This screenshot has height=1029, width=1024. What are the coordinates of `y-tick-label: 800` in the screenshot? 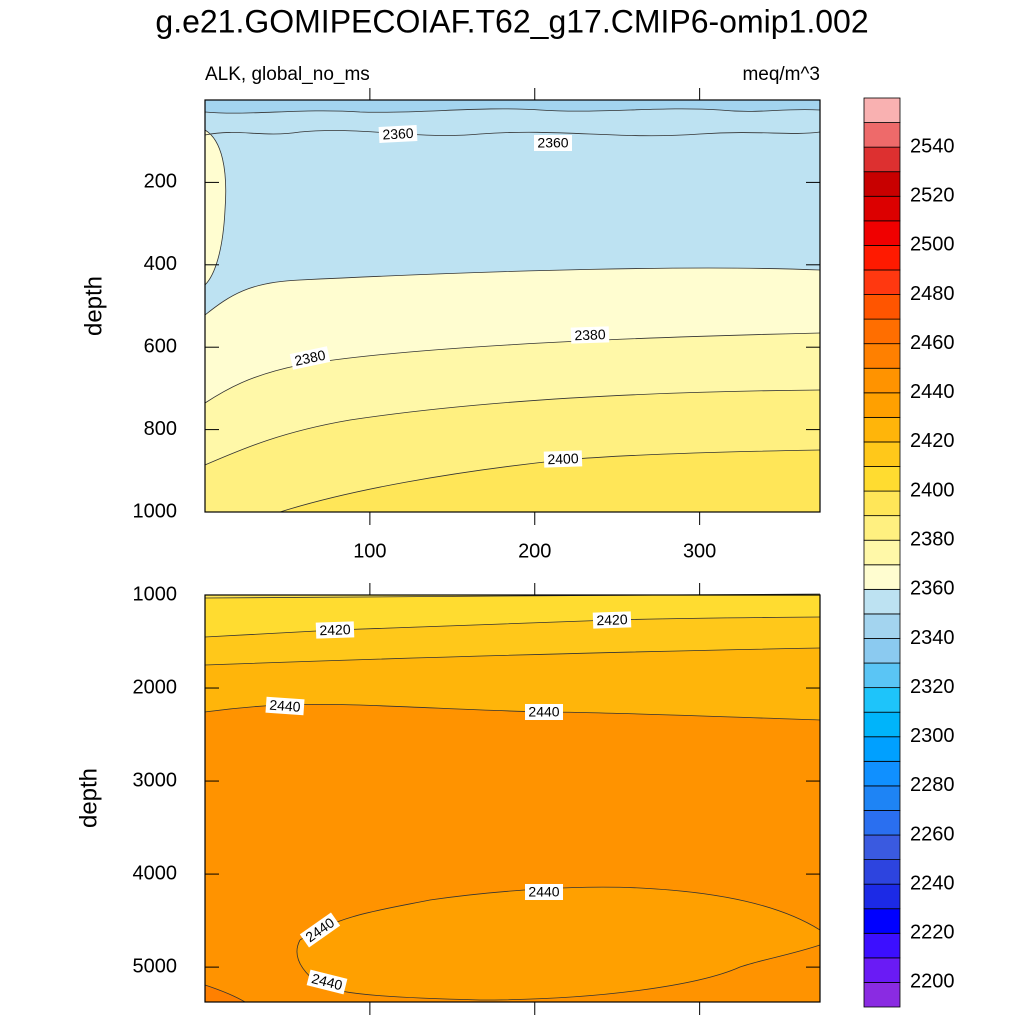 It's located at (160, 429).